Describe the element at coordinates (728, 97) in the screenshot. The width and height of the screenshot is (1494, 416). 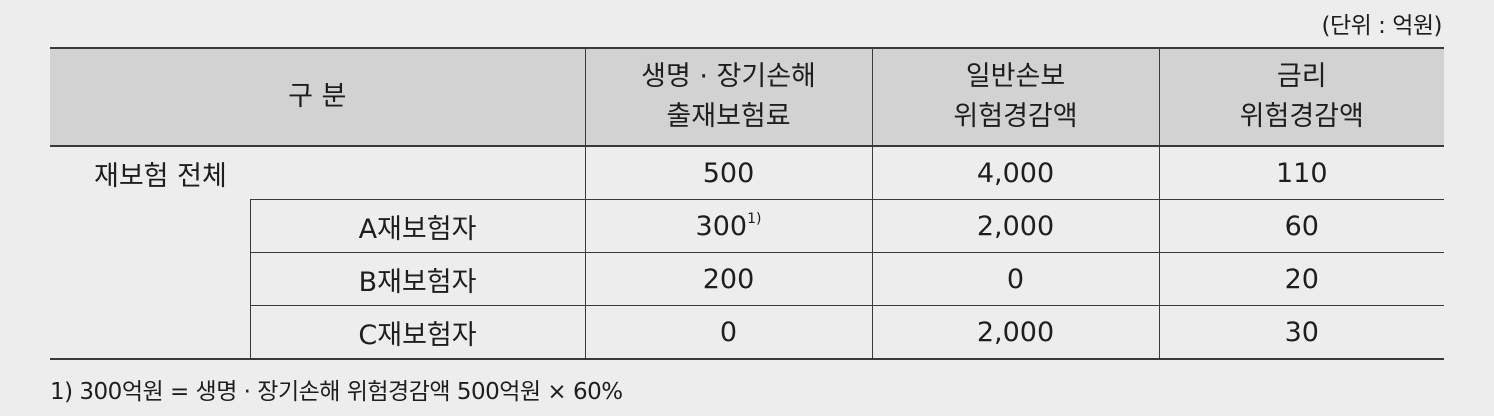
I see `header-ceded-premium: 생명 · 장기손해 출재보험료` at that location.